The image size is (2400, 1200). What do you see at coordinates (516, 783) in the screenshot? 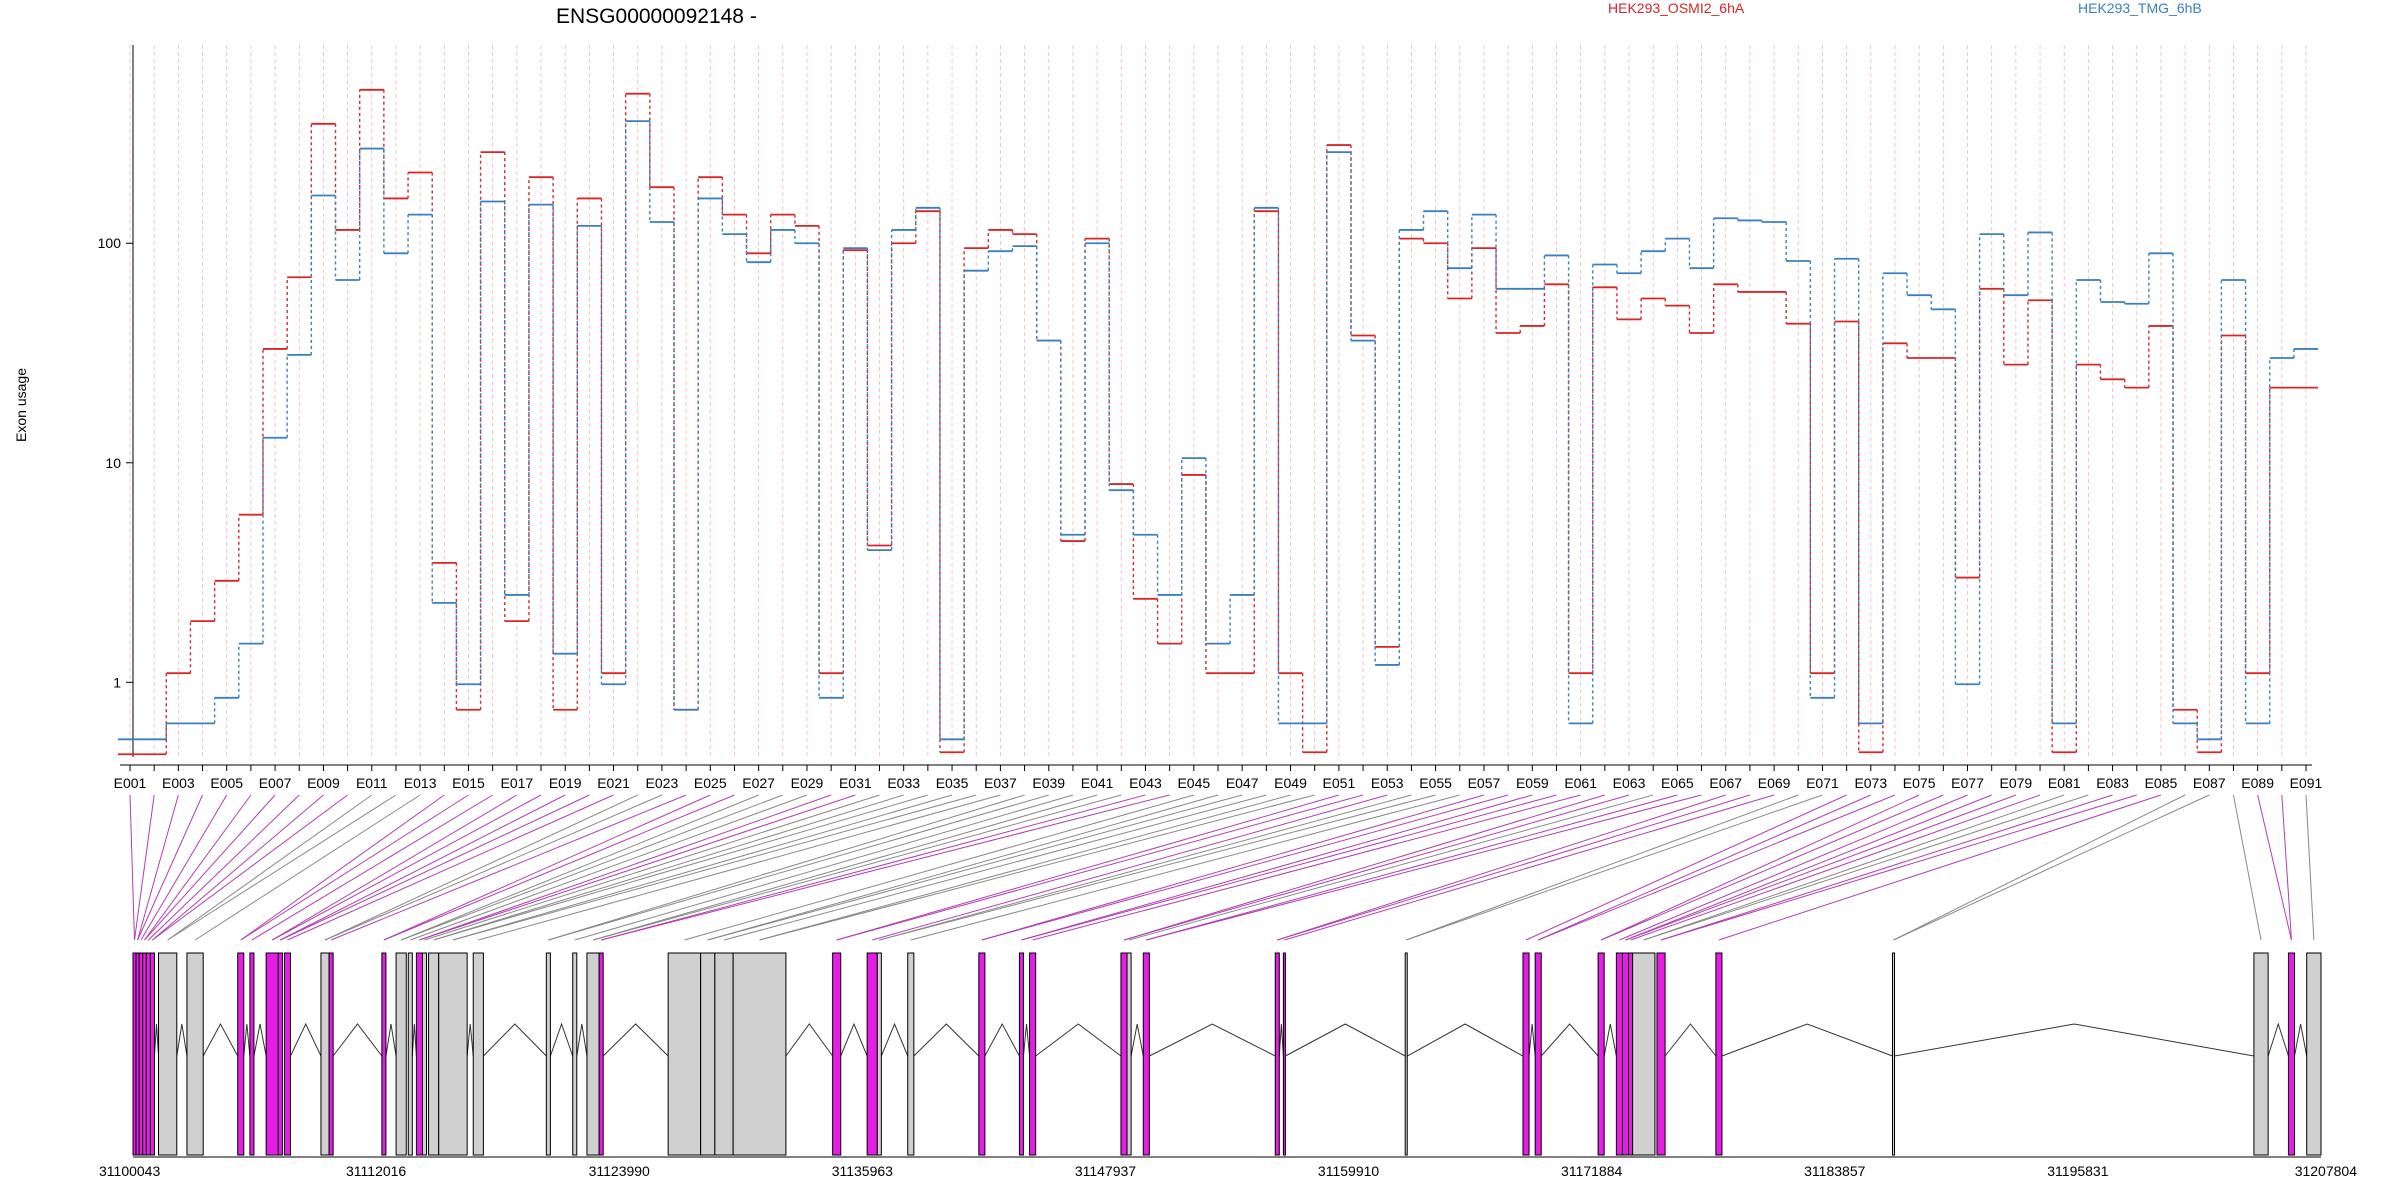
I see `x-tick-label: E017` at bounding box center [516, 783].